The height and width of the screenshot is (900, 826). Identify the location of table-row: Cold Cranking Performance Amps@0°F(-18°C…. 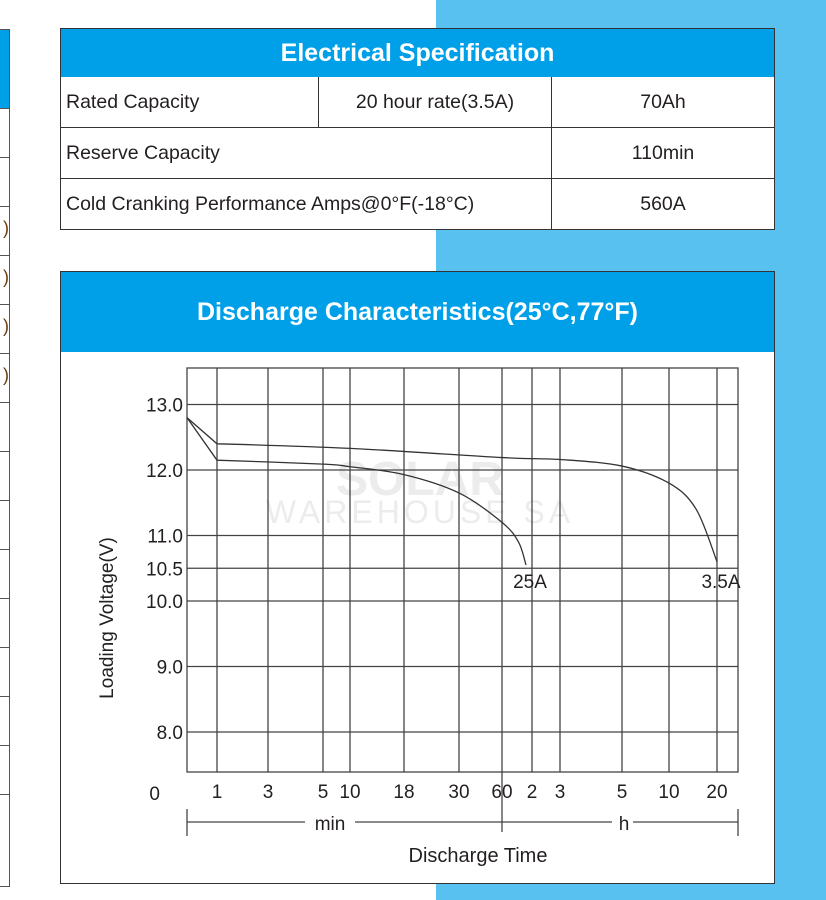
(417, 203).